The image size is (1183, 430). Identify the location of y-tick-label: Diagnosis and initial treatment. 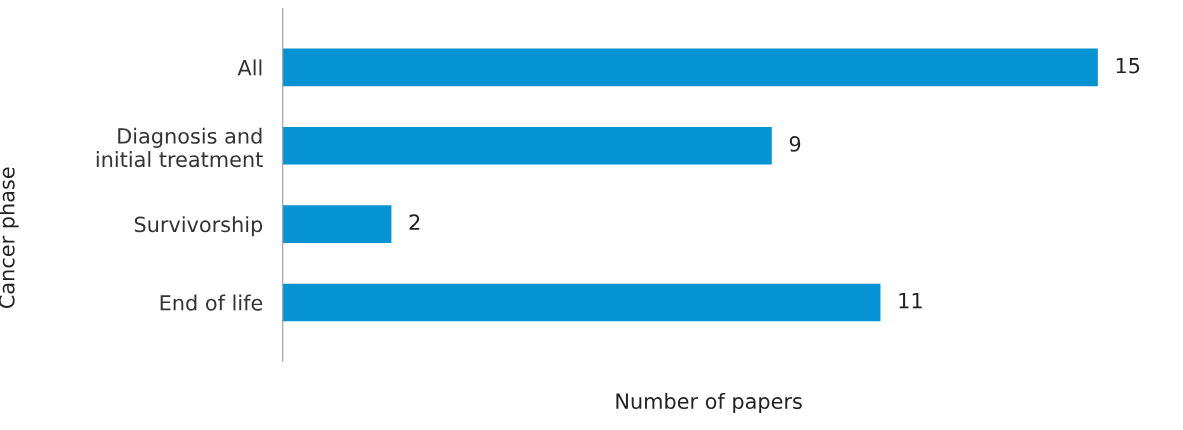
(179, 147).